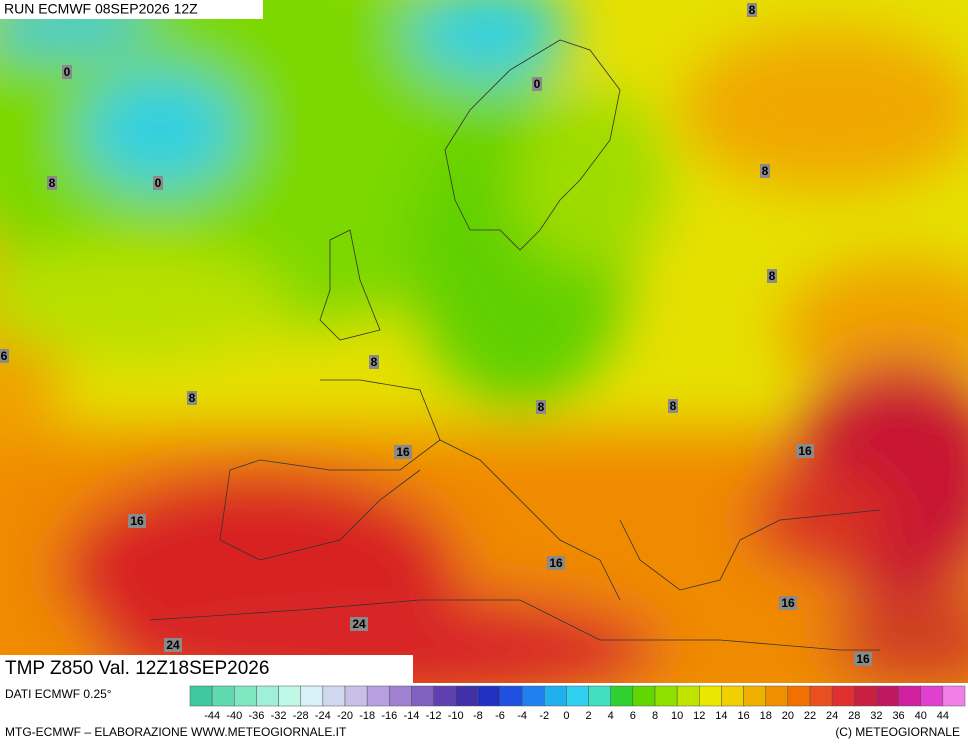 This screenshot has width=968, height=750. What do you see at coordinates (456, 716) in the screenshot?
I see `colorbar-label: -10` at bounding box center [456, 716].